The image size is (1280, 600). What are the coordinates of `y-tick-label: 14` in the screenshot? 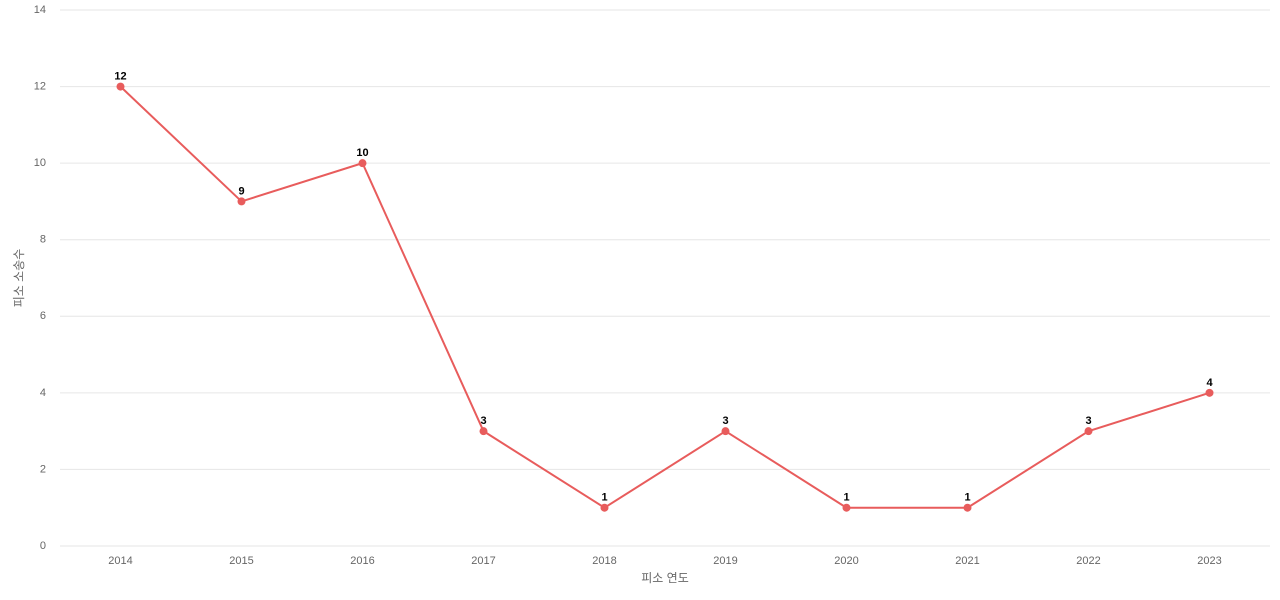 It's located at (40, 10).